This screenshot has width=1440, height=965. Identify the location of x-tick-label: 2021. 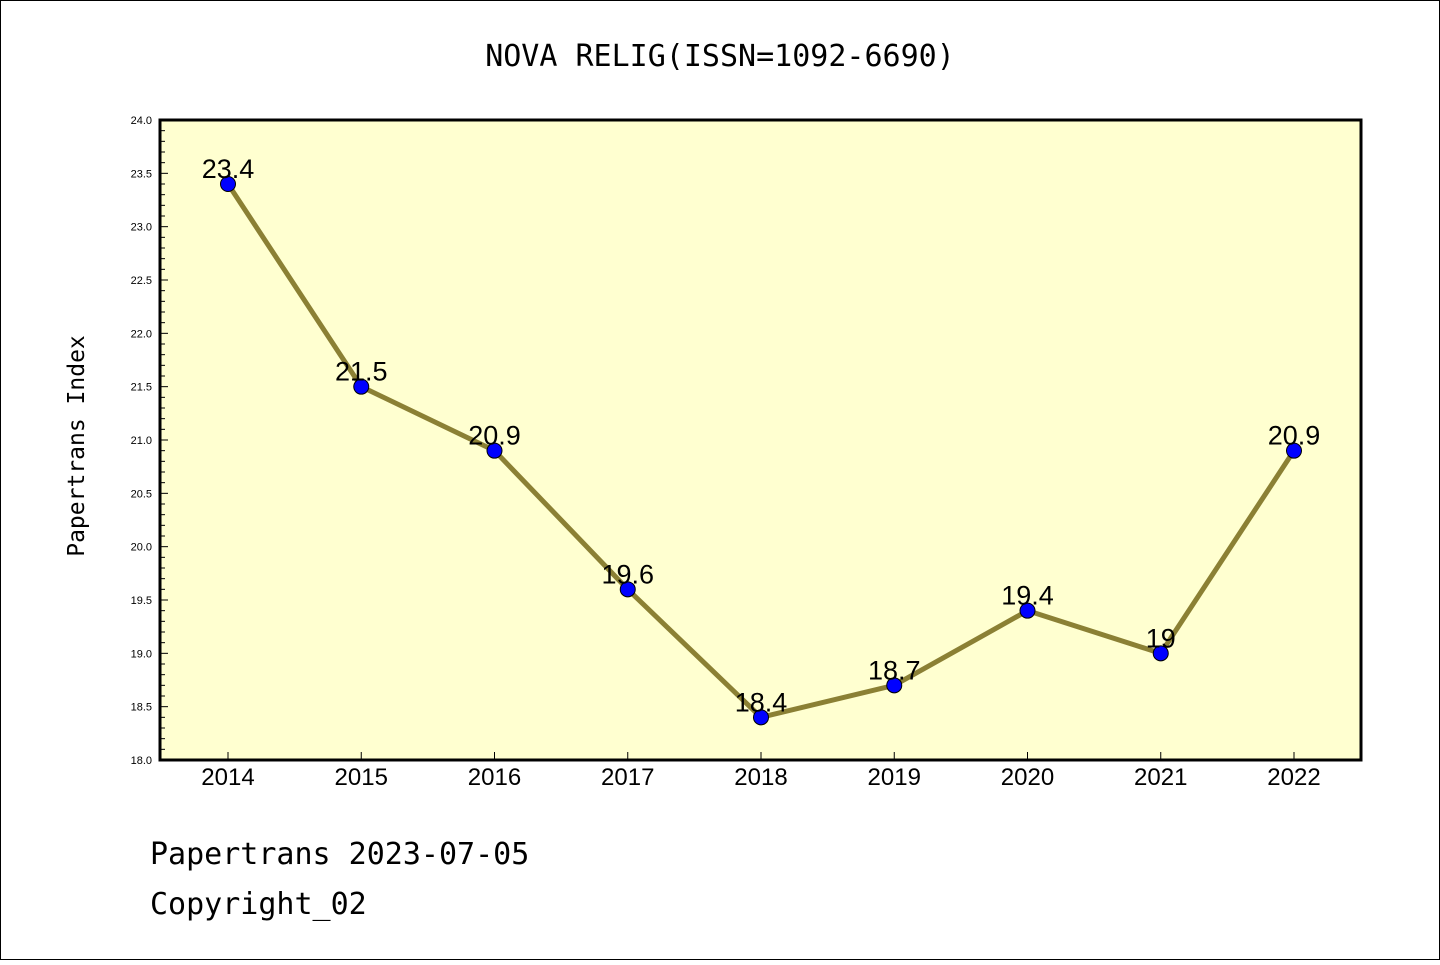
(1160, 777).